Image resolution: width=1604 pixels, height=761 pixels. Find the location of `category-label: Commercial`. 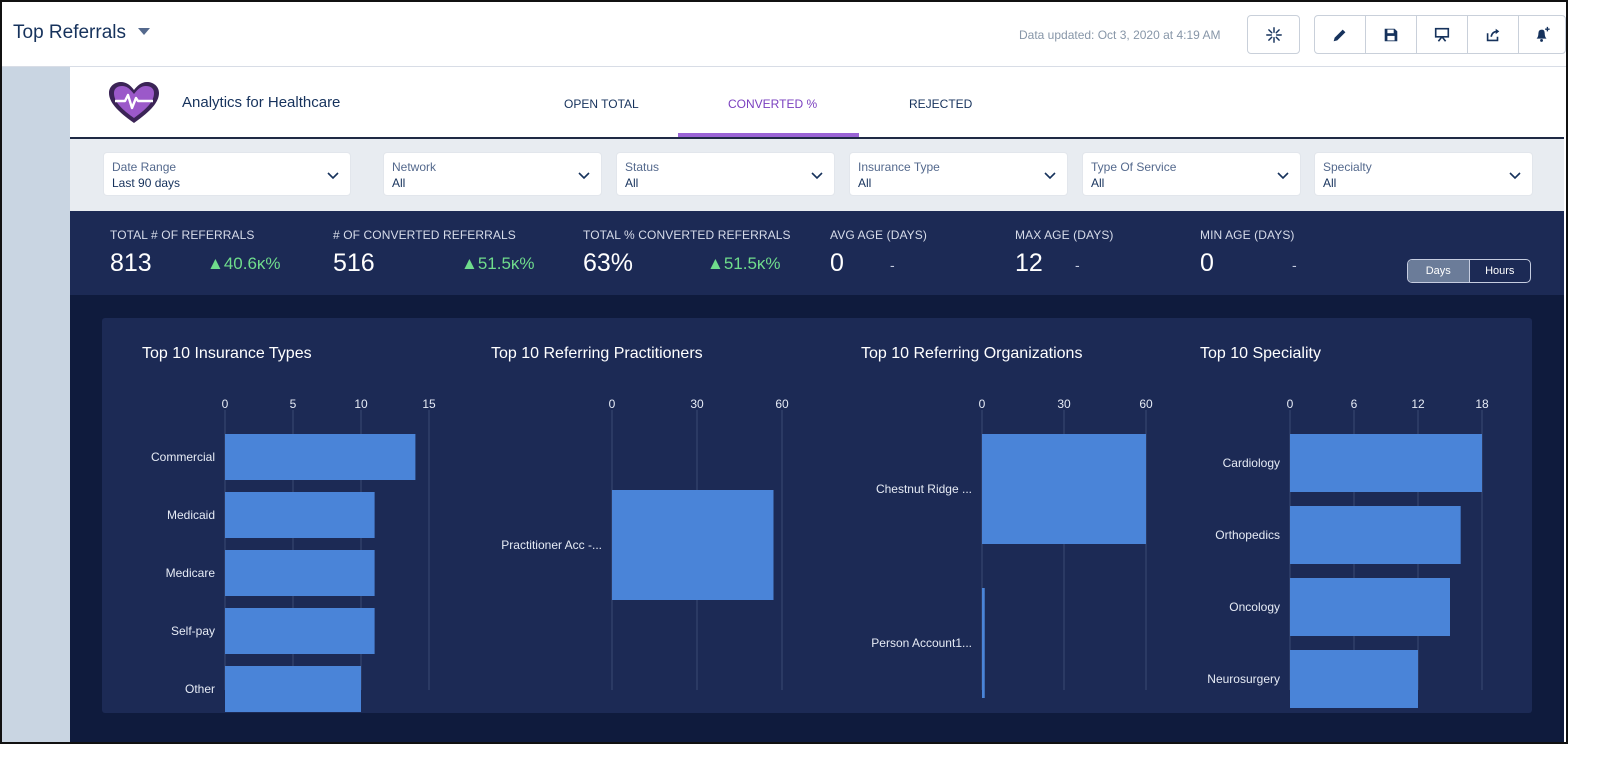

category-label: Commercial is located at coordinates (183, 457).